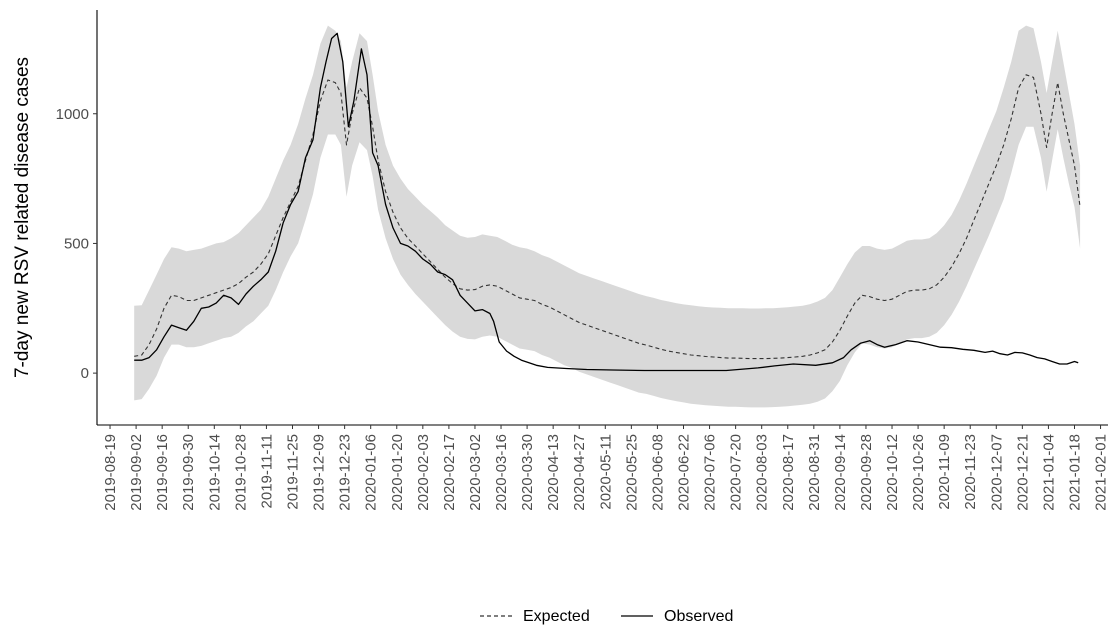 This screenshot has height=637, width=1115. I want to click on x-tick-label: 2021-02-01, so click(1101, 472).